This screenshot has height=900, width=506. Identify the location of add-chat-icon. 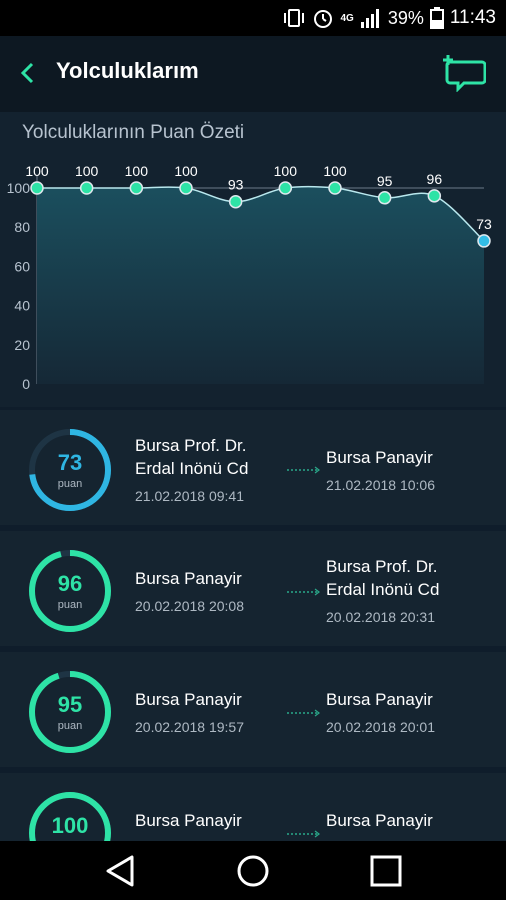
(465, 74).